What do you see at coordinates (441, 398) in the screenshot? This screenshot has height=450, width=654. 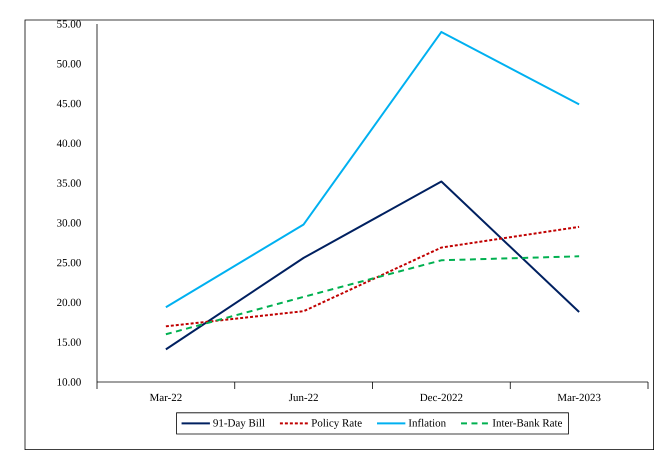 I see `x-tick-label: Dec-2022` at bounding box center [441, 398].